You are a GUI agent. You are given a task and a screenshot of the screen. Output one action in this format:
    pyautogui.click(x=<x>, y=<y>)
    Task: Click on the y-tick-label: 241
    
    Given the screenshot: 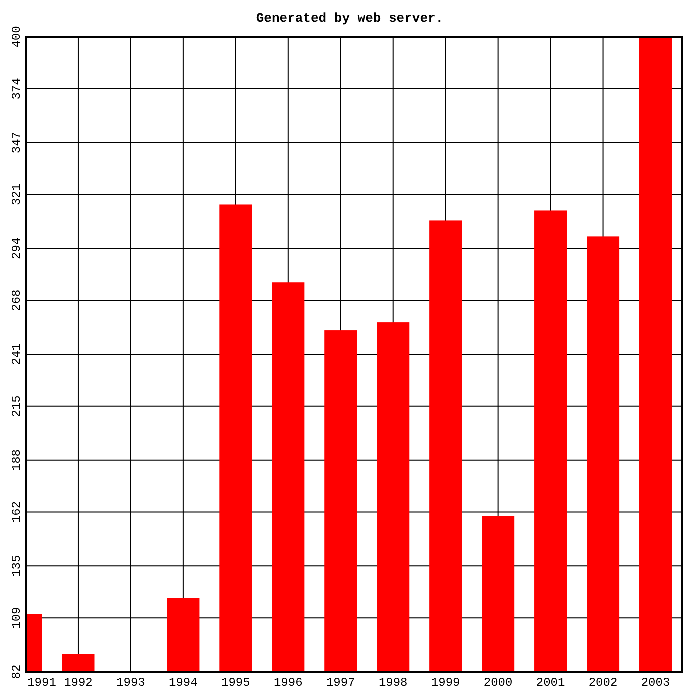 What is the action you would take?
    pyautogui.click(x=17, y=355)
    